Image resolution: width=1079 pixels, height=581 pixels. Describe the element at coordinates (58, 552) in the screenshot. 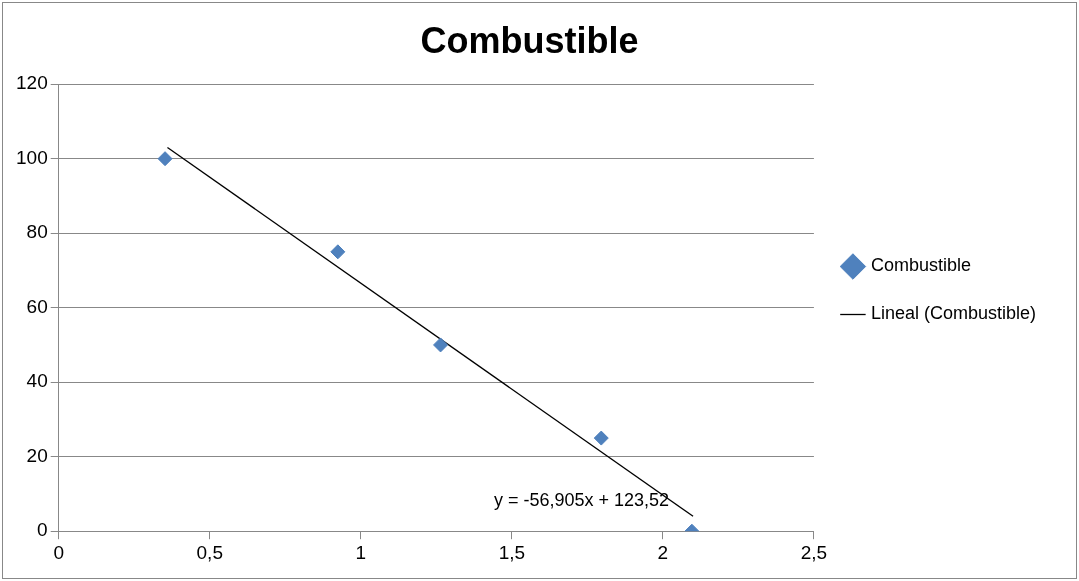

I see `x-tick-label: 0` at that location.